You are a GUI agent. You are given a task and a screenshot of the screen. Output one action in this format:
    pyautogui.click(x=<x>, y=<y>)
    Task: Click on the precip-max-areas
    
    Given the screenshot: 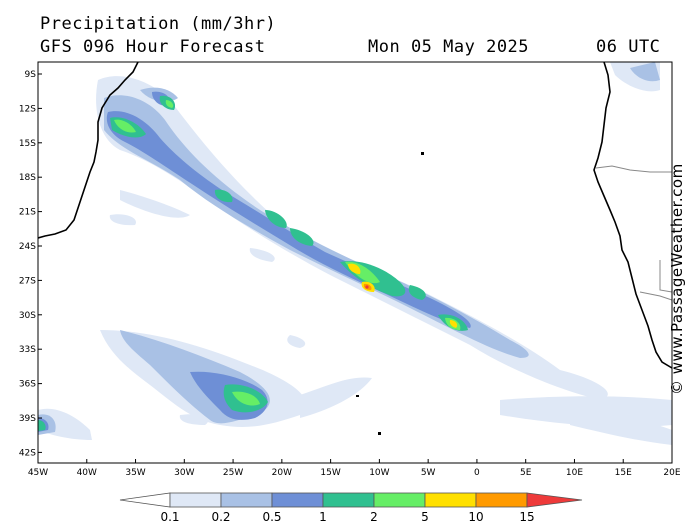 What is the action you would take?
    pyautogui.click(x=367, y=286)
    